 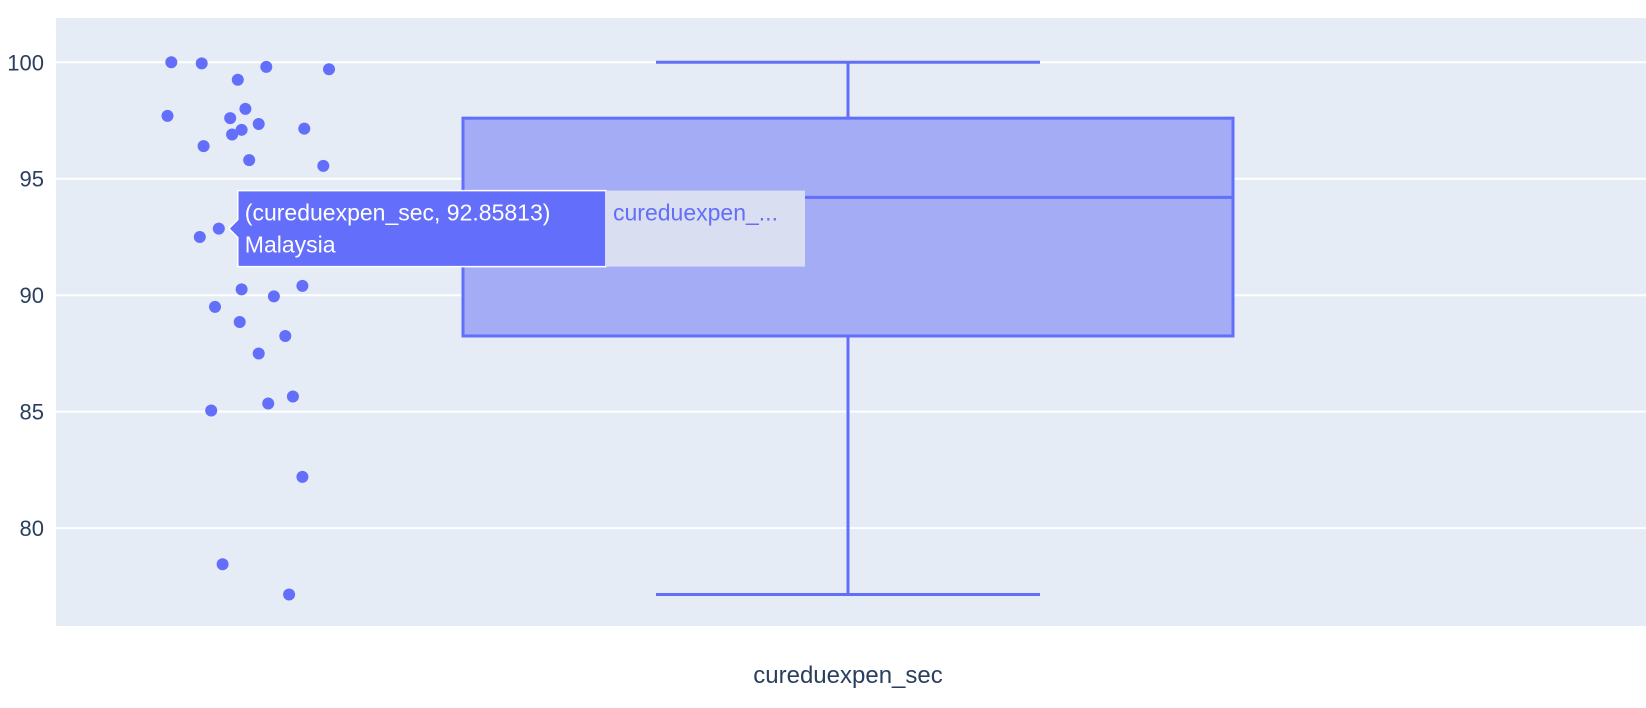 I want to click on hover-country-text: Malaysia, so click(x=290, y=245).